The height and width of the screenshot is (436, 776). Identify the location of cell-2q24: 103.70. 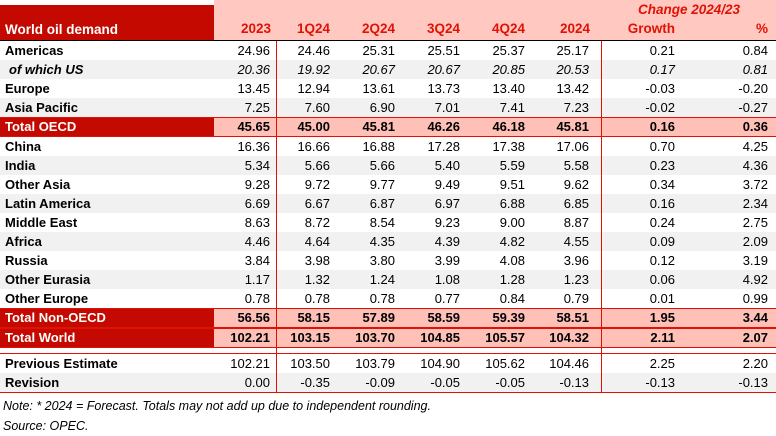
(374, 338).